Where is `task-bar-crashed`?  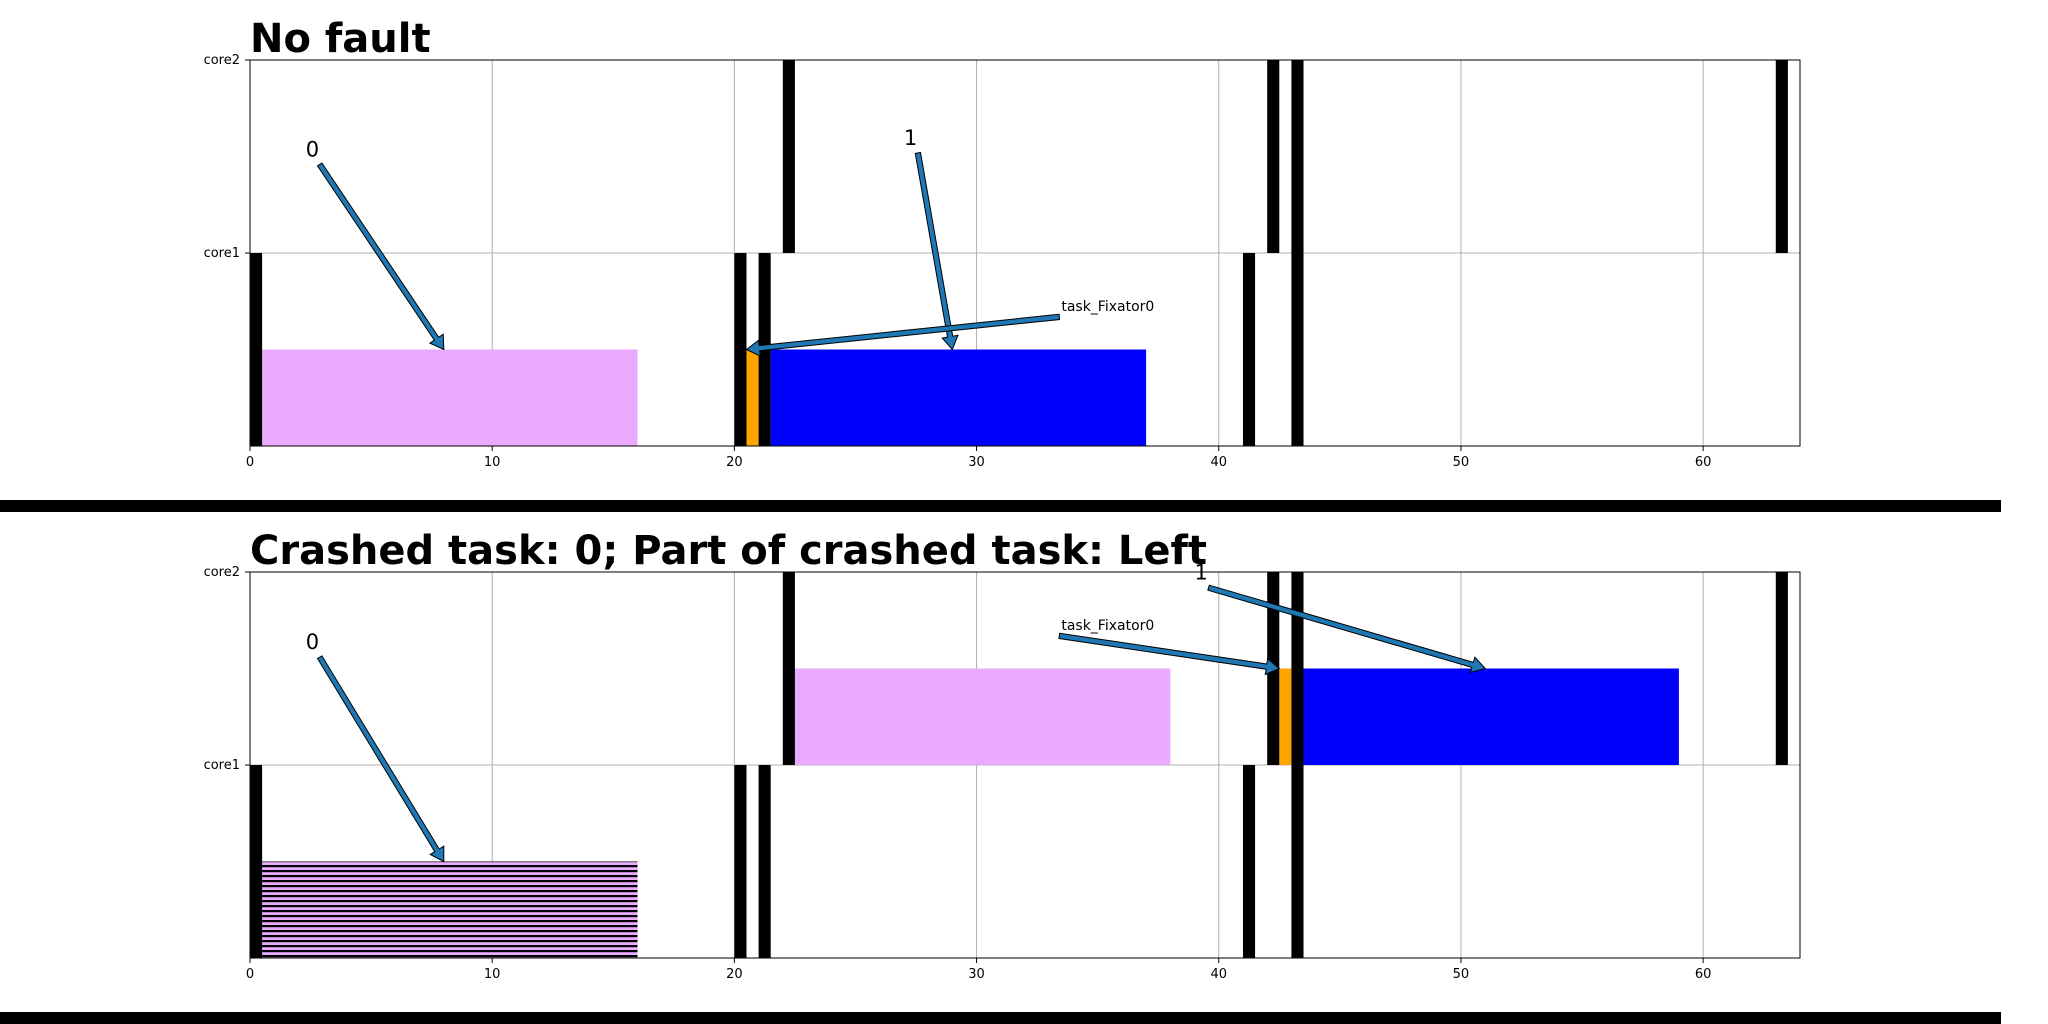
task-bar-crashed is located at coordinates (450, 909).